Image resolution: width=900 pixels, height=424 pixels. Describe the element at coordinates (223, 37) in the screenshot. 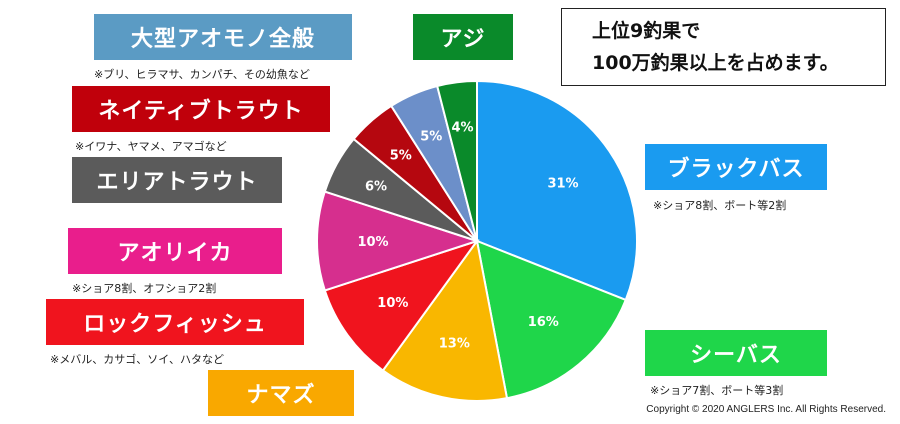

I see `label-aomono: 大型アオモノ全般` at that location.